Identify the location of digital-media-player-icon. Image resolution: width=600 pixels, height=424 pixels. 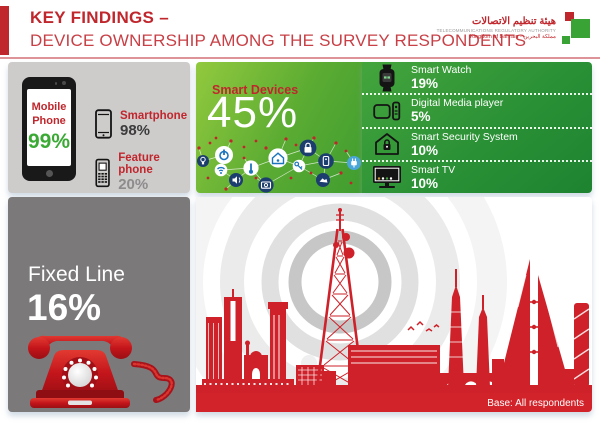
(387, 111).